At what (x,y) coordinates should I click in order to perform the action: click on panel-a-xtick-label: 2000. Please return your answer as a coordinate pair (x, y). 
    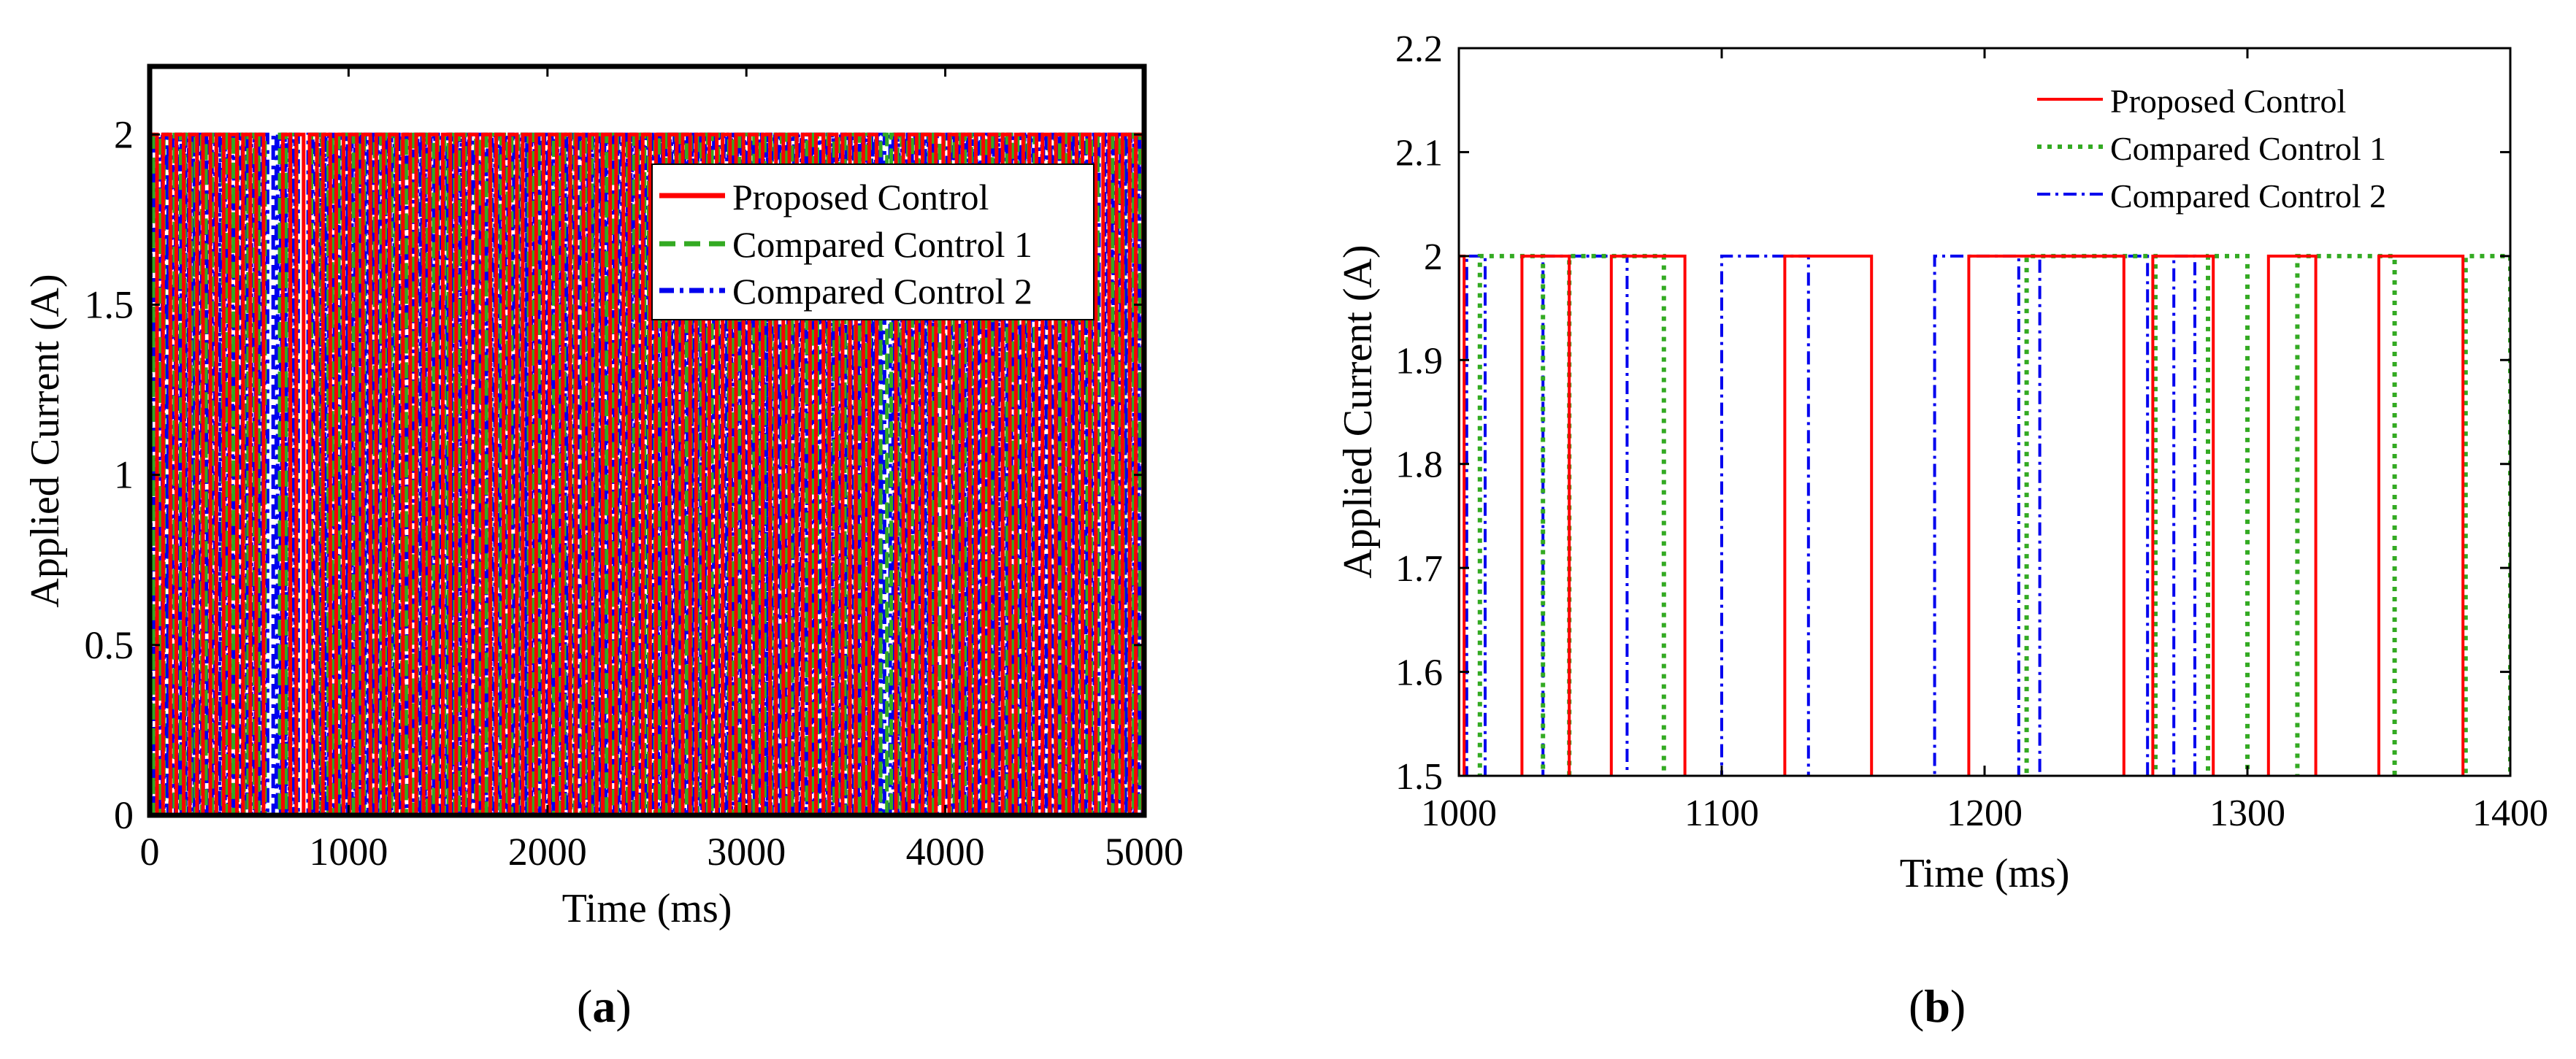
    Looking at the image, I should click on (547, 852).